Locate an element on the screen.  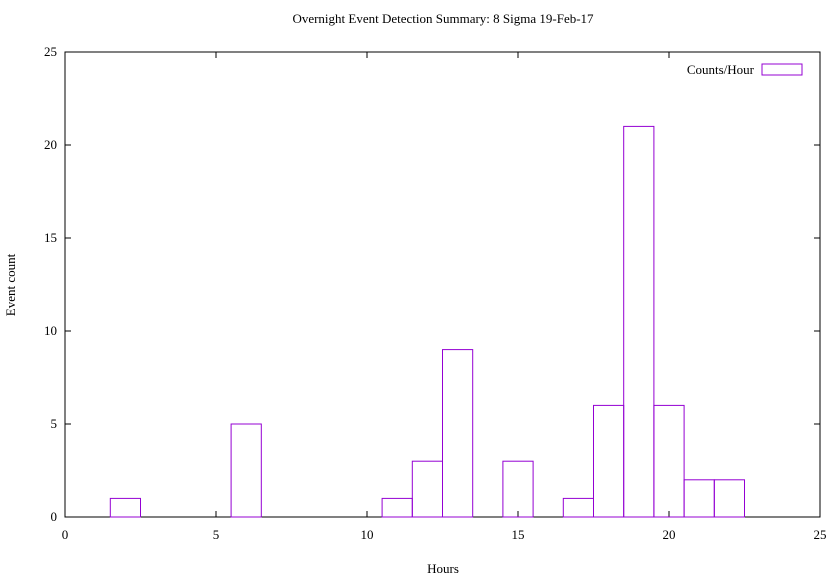
legend: Counts/Hour is located at coordinates (745, 69).